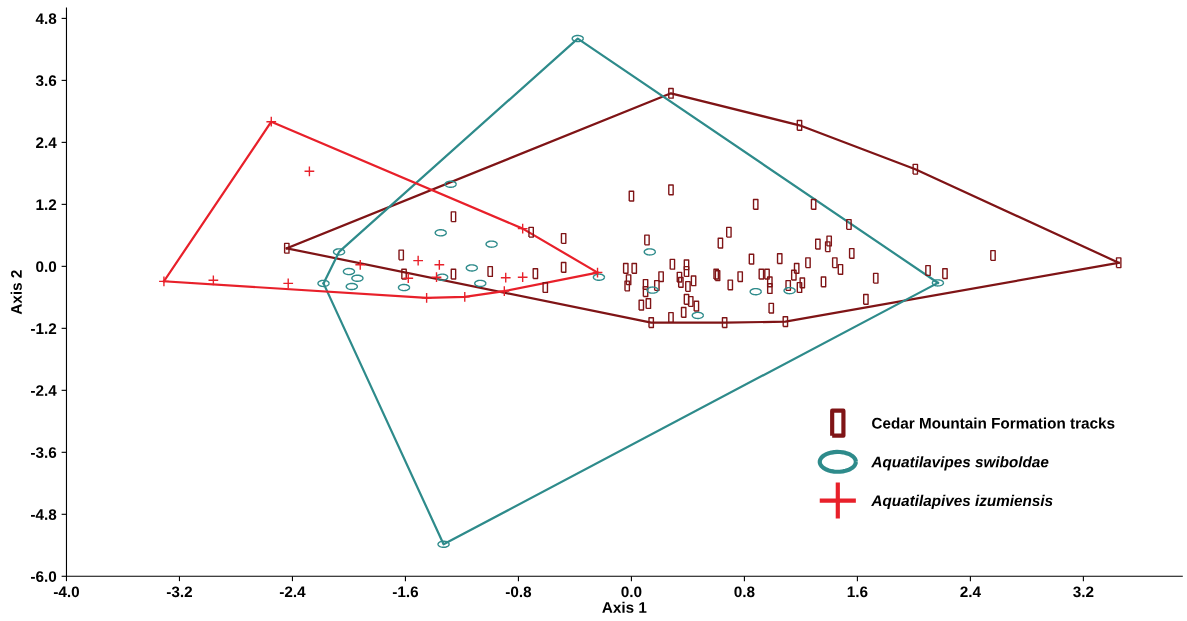 This screenshot has height=621, width=1187. What do you see at coordinates (1083, 592) in the screenshot?
I see `x-tick-label: 3.2` at bounding box center [1083, 592].